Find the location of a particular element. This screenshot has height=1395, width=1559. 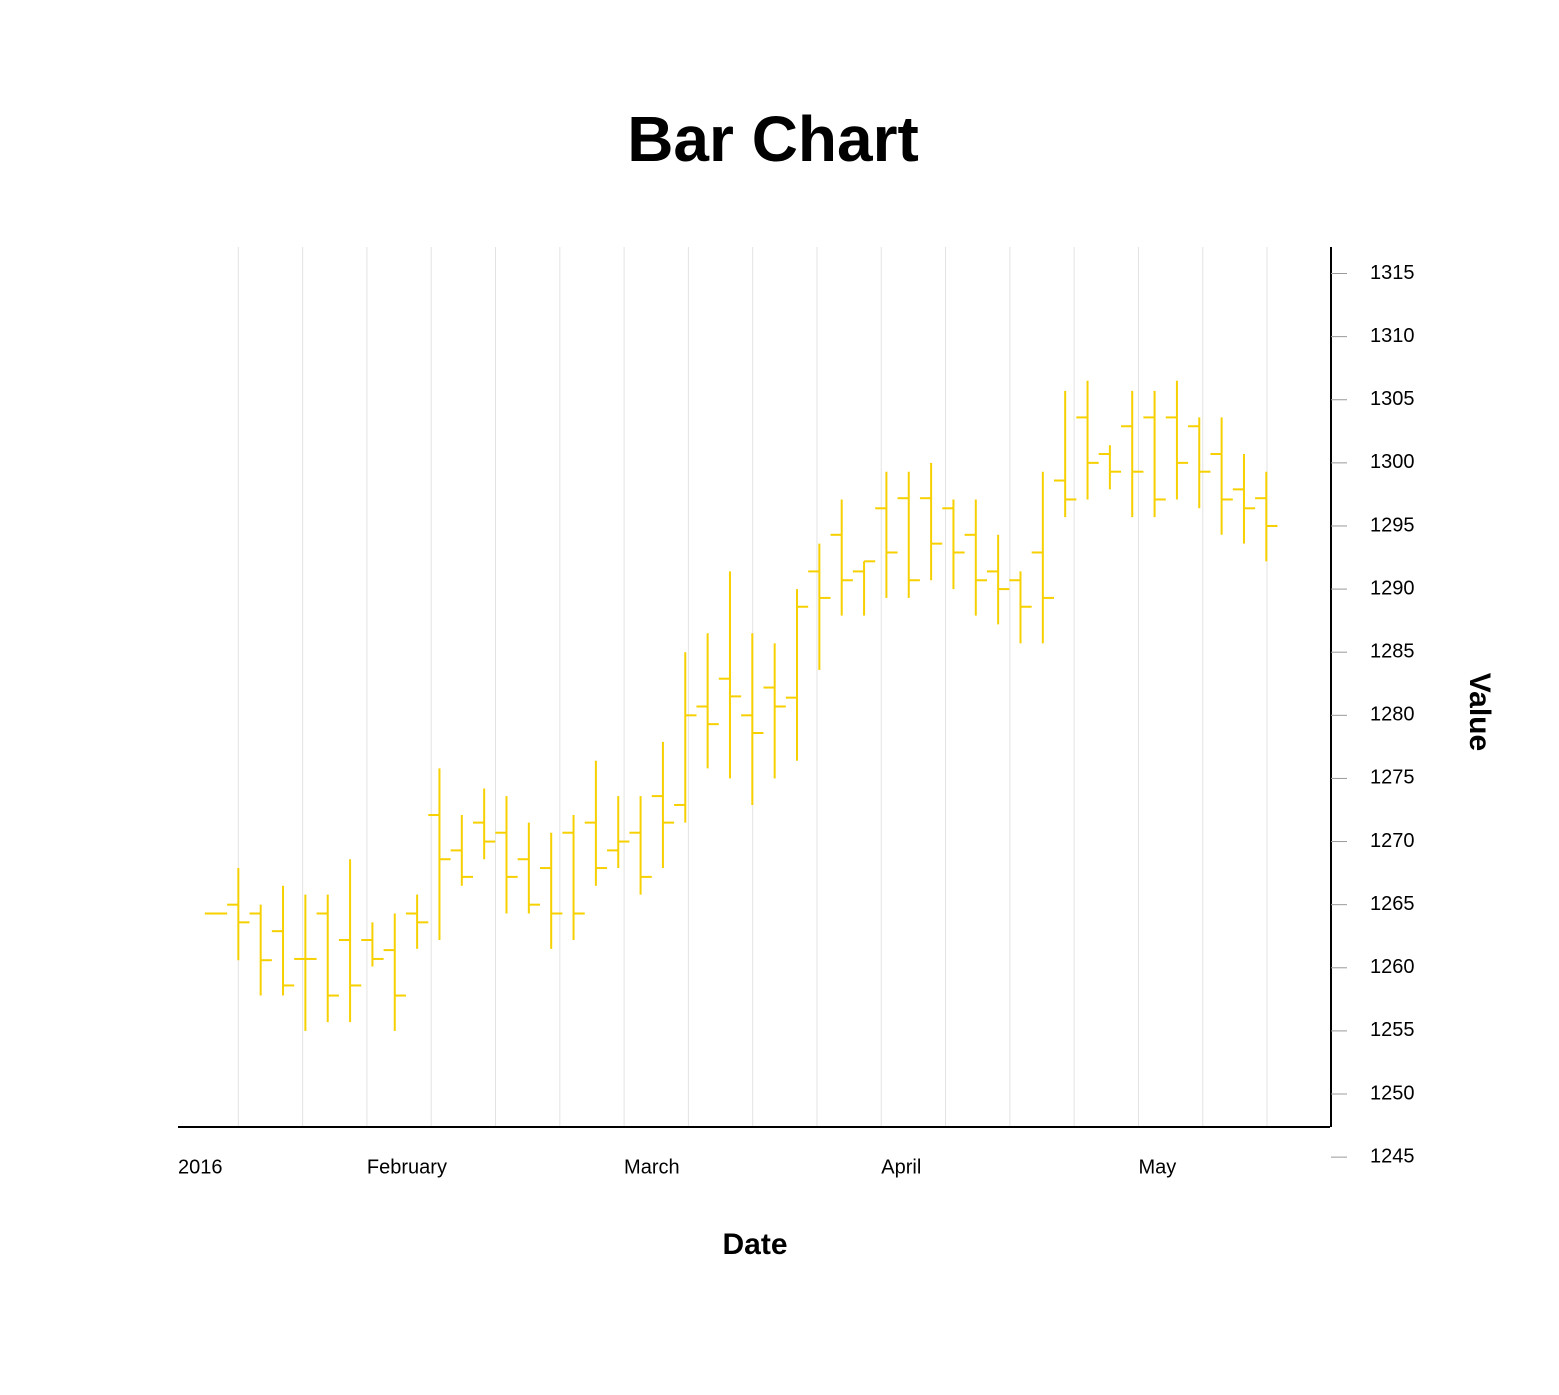

x-tick-label: May is located at coordinates (1157, 1167).